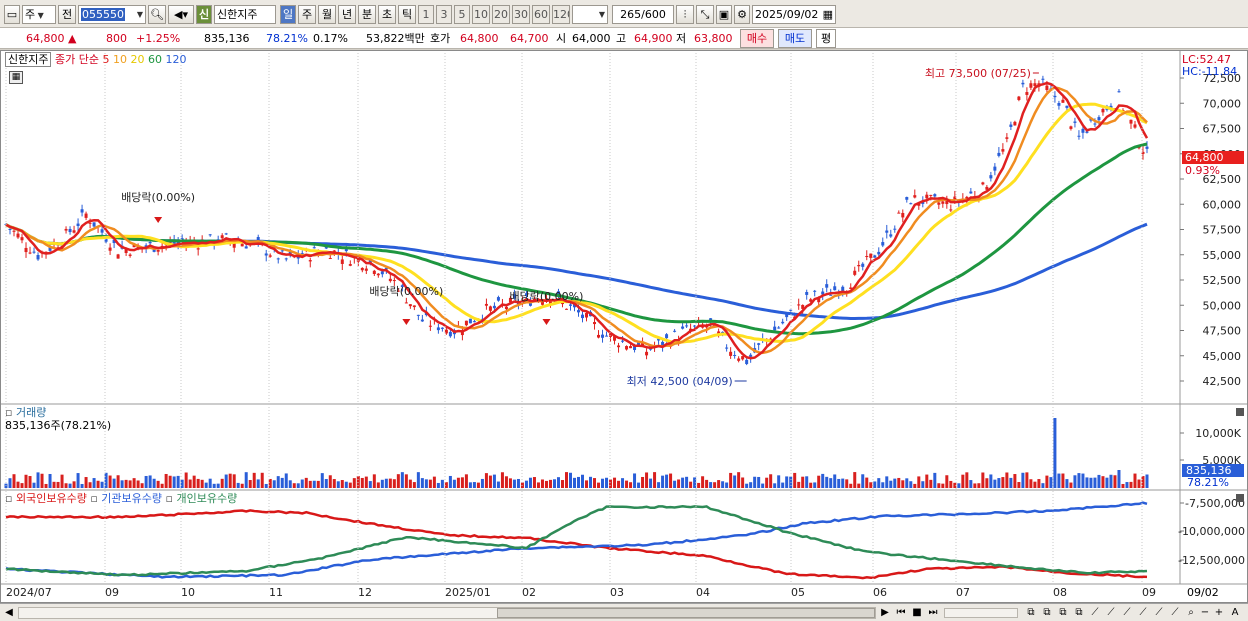 Image resolution: width=1248 pixels, height=621 pixels. Describe the element at coordinates (1191, 612) in the screenshot. I see `zoom-search-icon: ⌕` at that location.